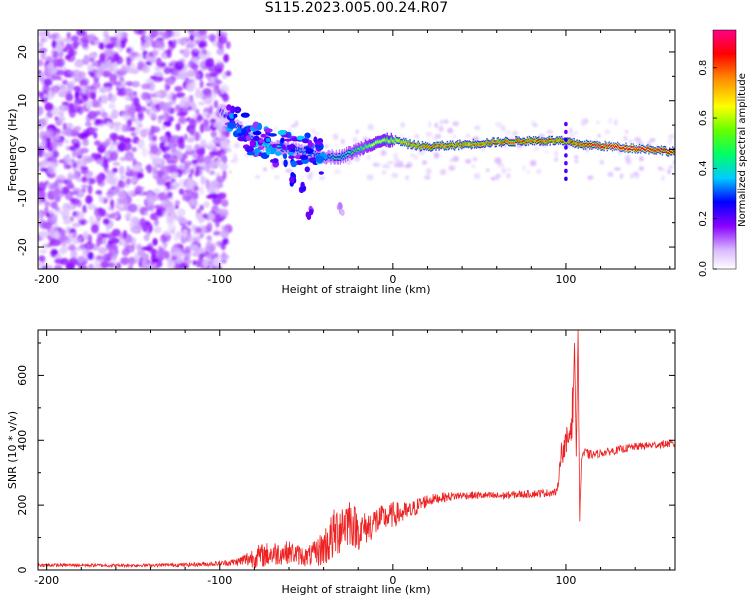 This screenshot has width=750, height=600. Describe the element at coordinates (340, 206) in the screenshot. I see `secondary-track-blob` at that location.